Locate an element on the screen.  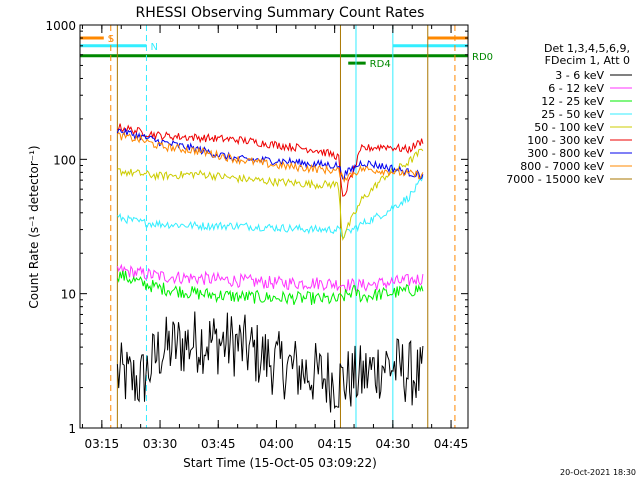
legend-label: 300 - 800 keV is located at coordinates (565, 153).